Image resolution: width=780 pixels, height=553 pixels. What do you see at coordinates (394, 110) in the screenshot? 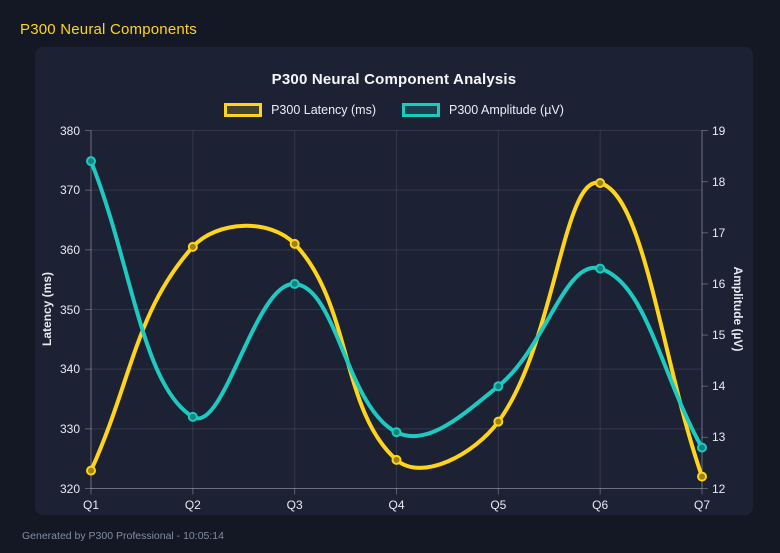
I see `chart-legend: P300 Latency (ms) P300 Amplitude (µV)` at bounding box center [394, 110].